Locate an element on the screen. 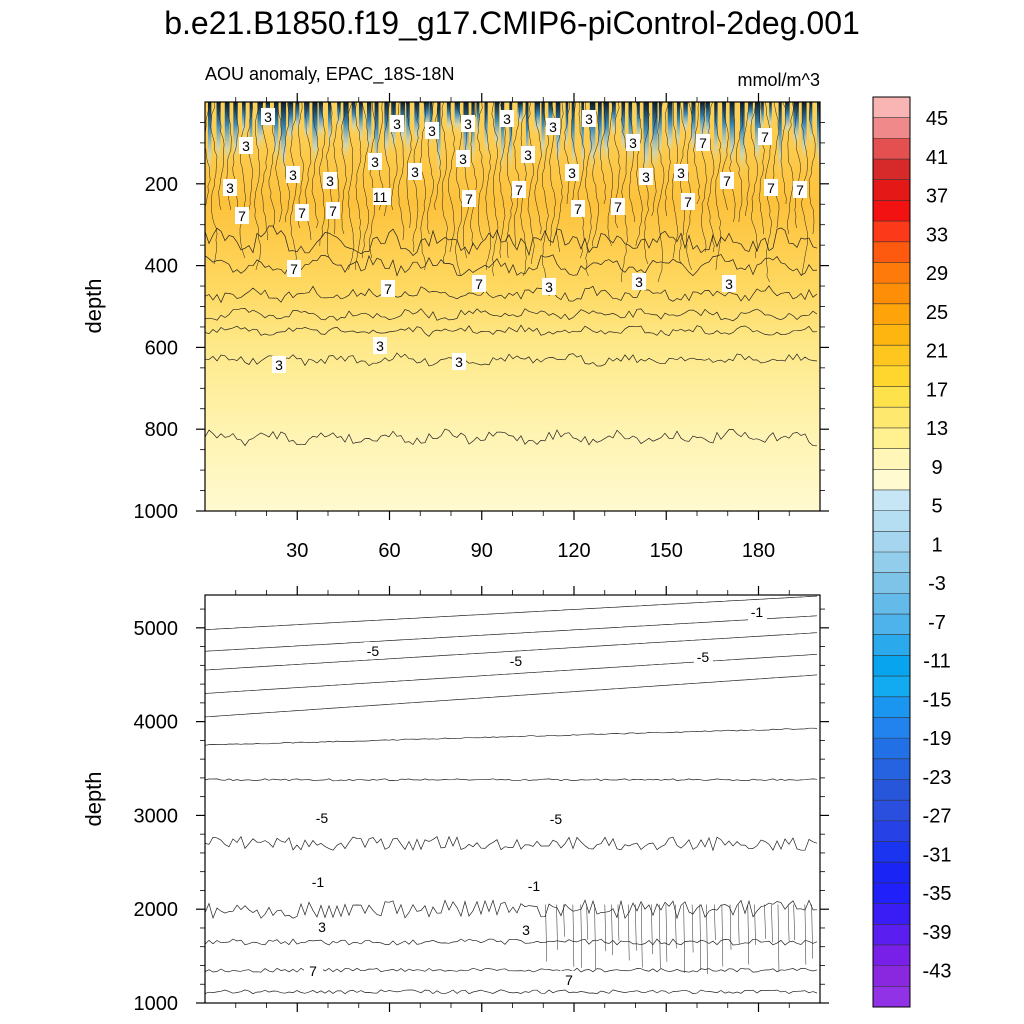 The height and width of the screenshot is (1024, 1024). contour-label: -5 is located at coordinates (703, 656).